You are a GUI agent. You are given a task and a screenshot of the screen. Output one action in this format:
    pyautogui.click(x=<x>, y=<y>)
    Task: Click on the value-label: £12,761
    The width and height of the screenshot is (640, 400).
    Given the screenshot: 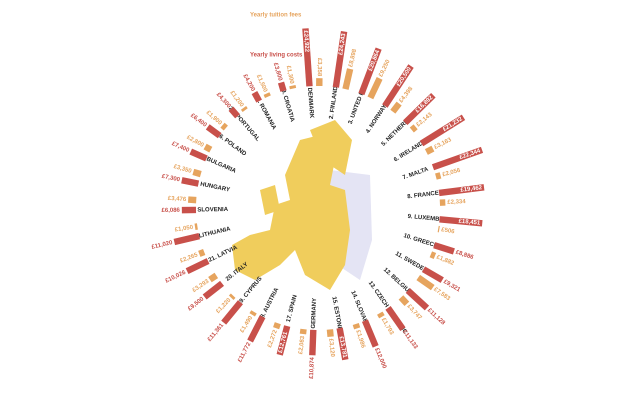 What is the action you would take?
    pyautogui.click(x=283, y=342)
    